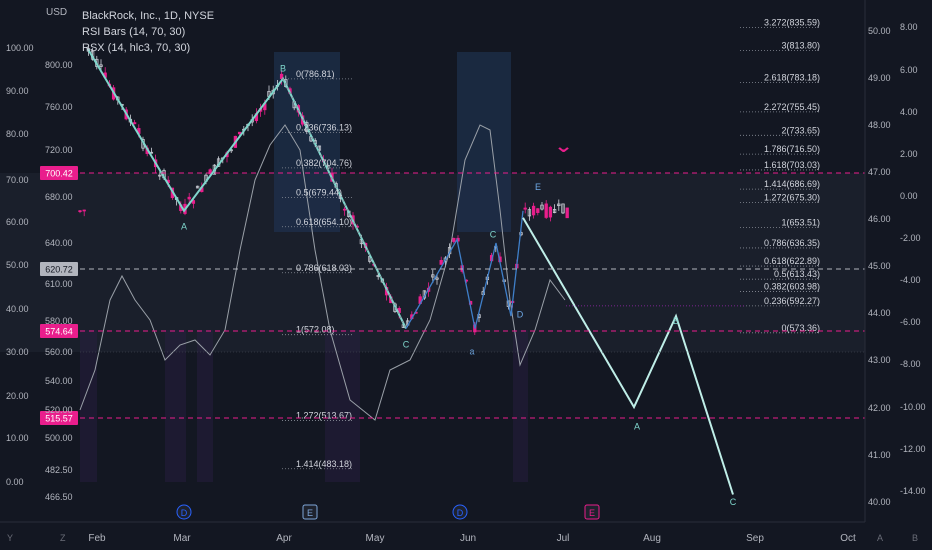  Describe the element at coordinates (652, 538) in the screenshot. I see `x-tick-label: Aug` at that location.